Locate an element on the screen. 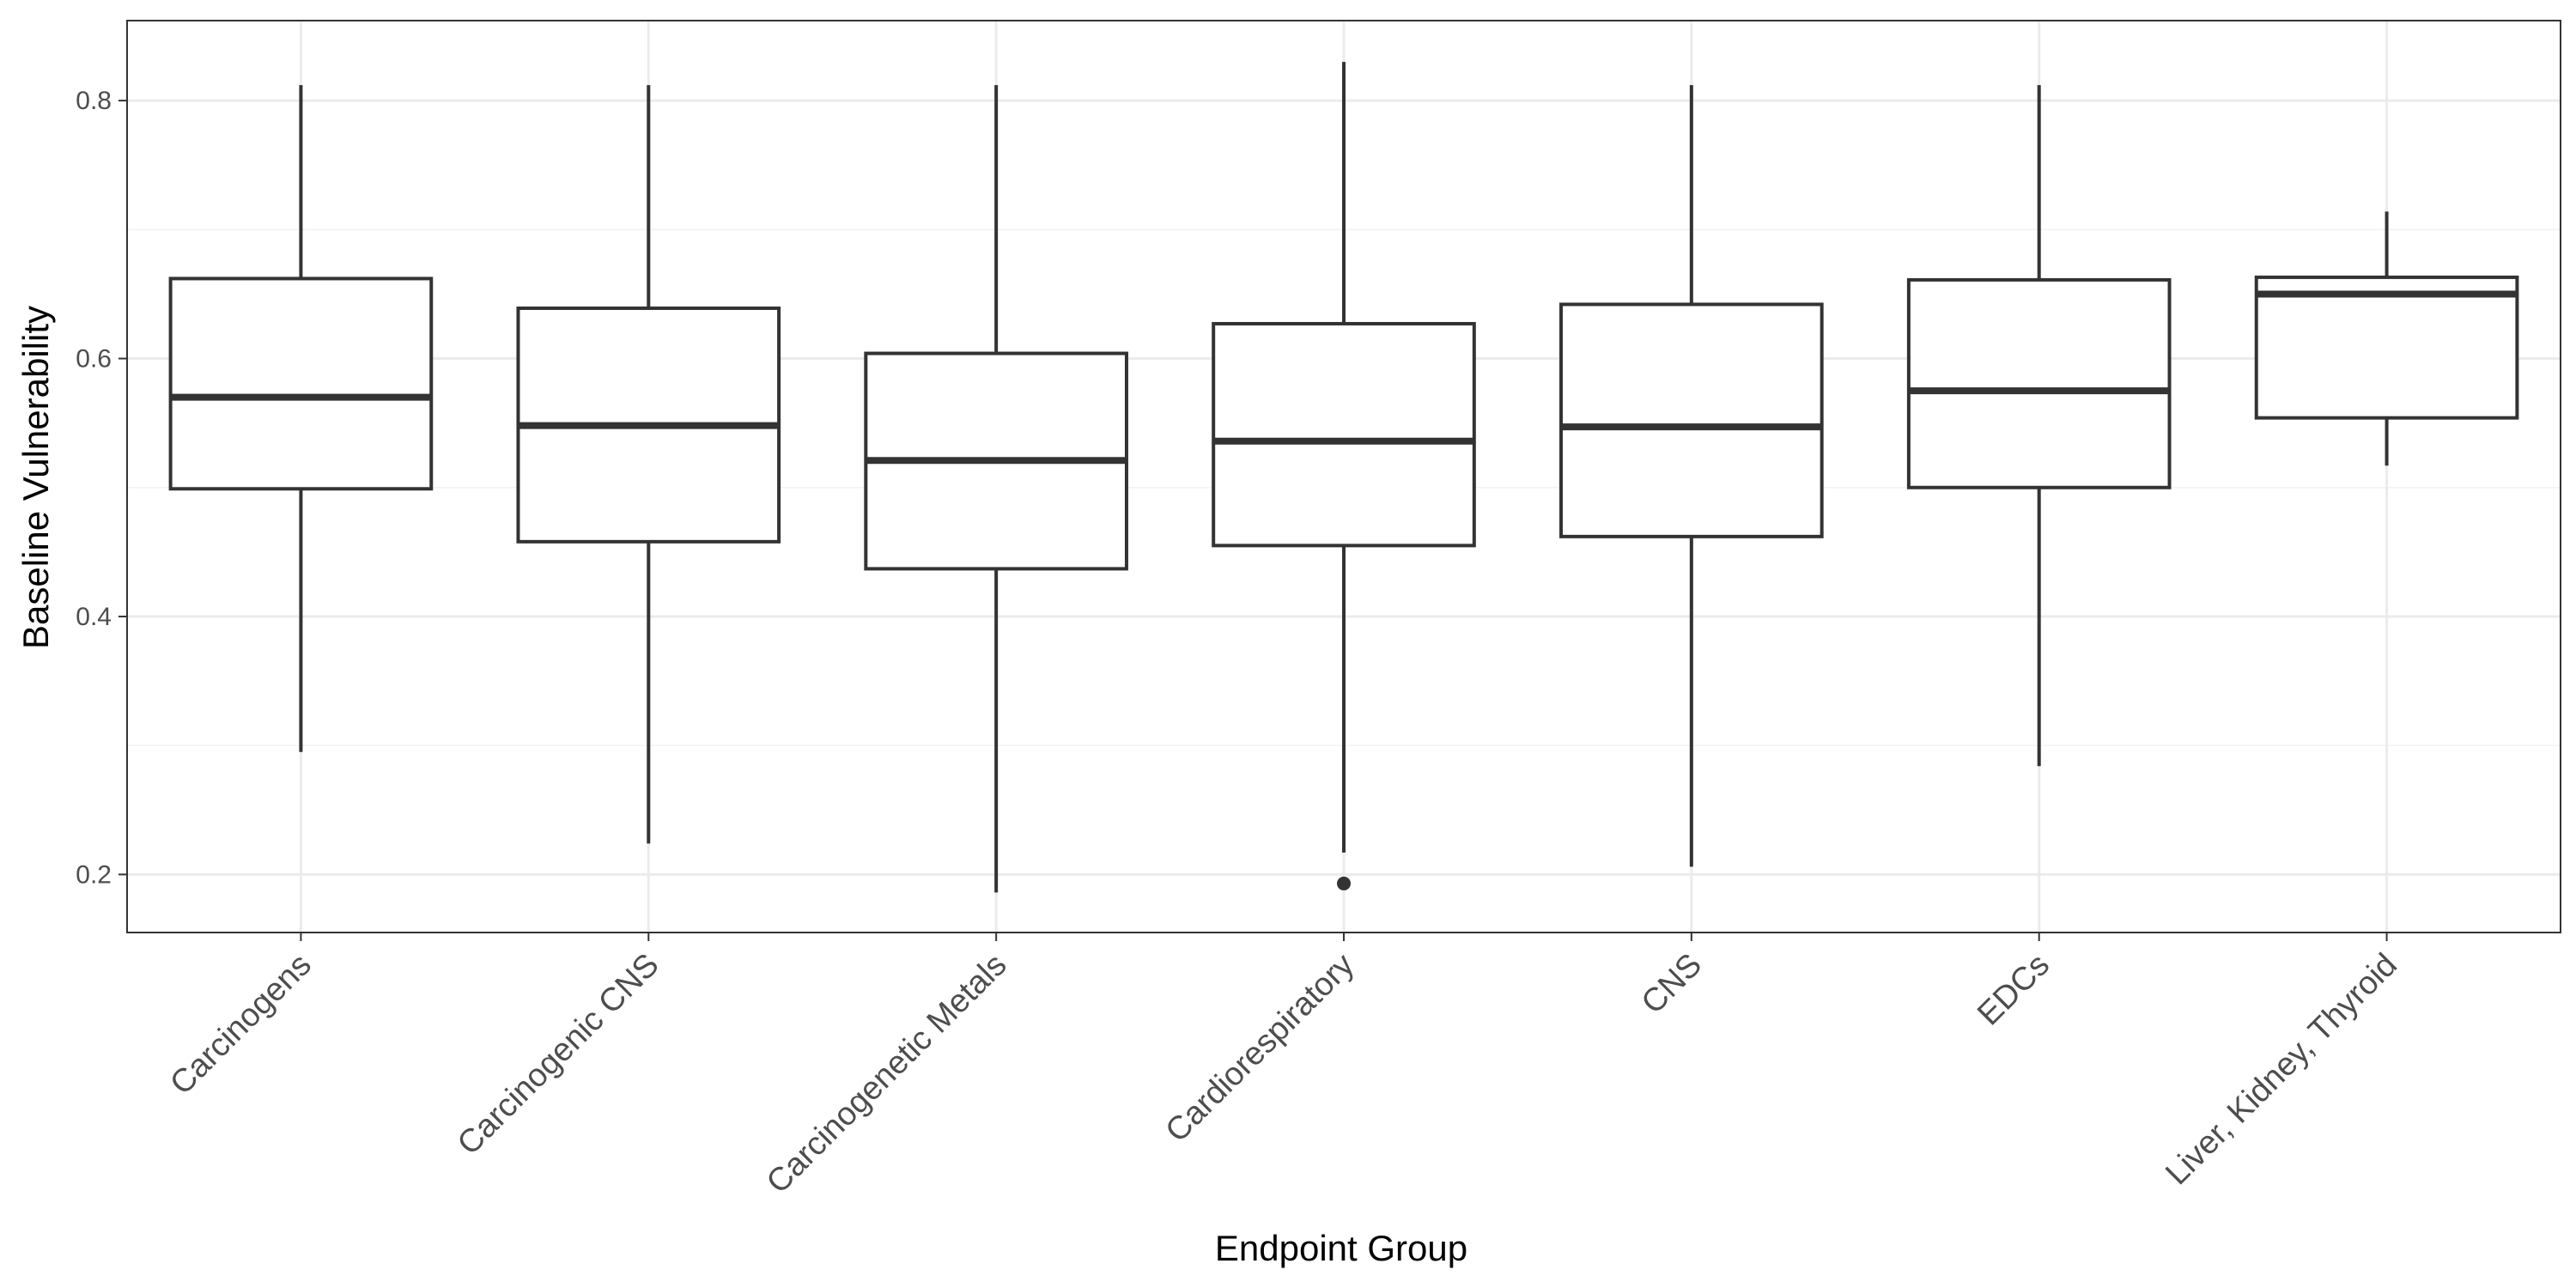  box-liver-kidney-thyroid is located at coordinates (2386, 338).